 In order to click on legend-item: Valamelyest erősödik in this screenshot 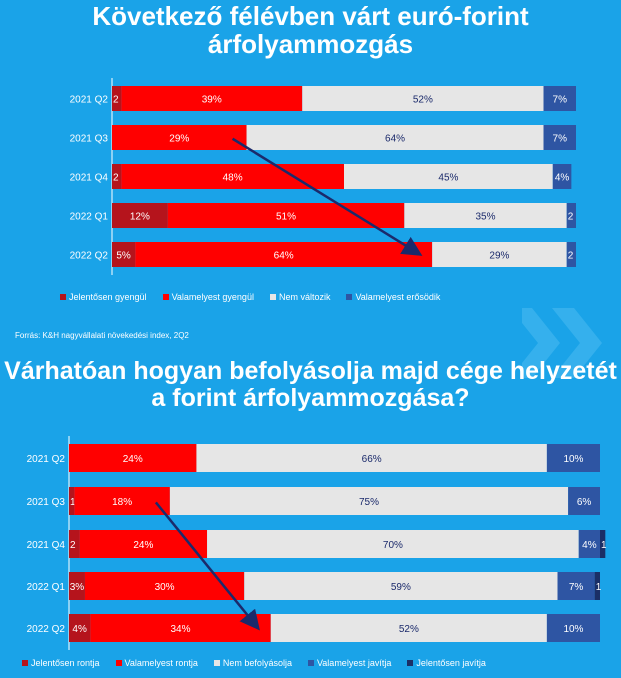, I will do `click(393, 297)`.